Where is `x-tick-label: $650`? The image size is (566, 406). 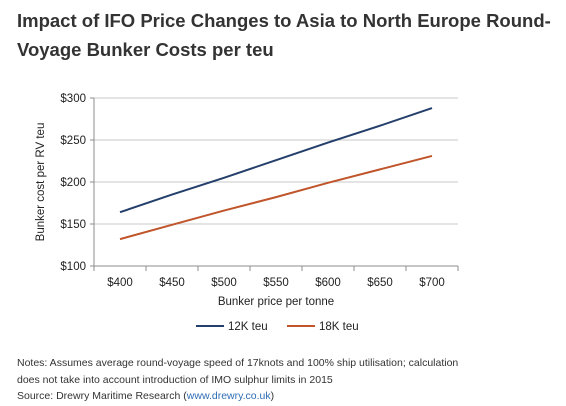
x-tick-label: $650 is located at coordinates (380, 283).